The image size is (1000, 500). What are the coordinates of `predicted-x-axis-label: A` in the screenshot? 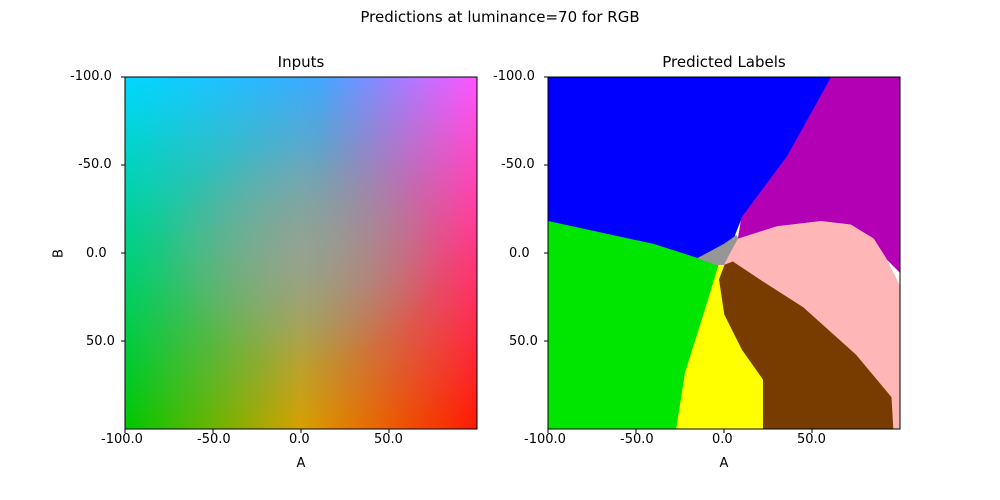 It's located at (724, 463).